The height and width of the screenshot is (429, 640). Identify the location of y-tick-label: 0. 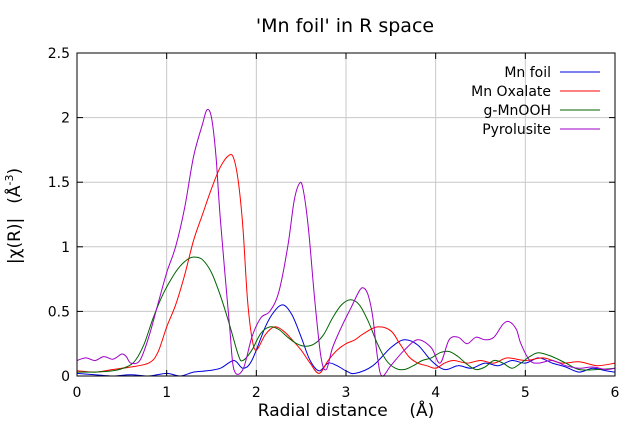
(65, 377).